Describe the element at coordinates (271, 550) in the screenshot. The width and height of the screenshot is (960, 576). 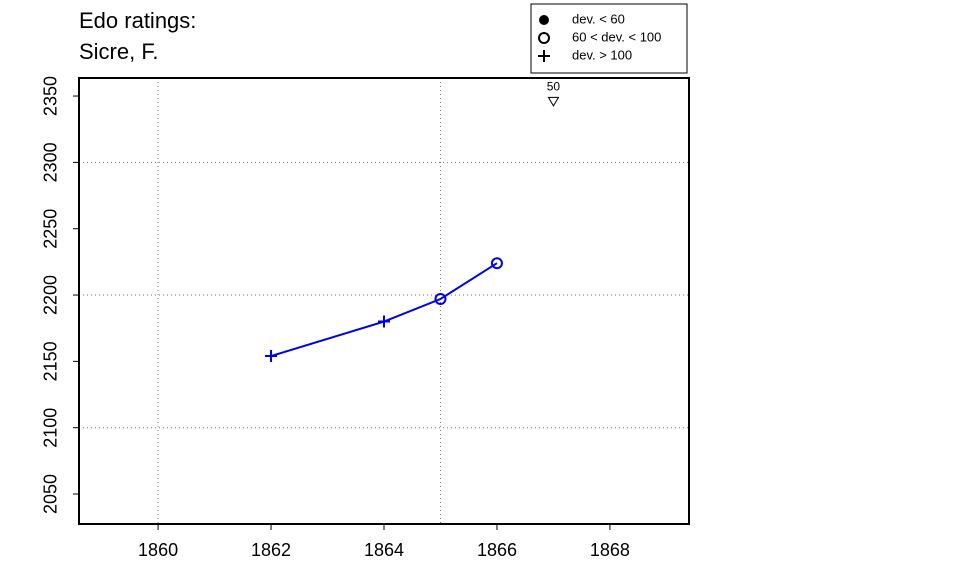
I see `x-tick-label: 1862` at that location.